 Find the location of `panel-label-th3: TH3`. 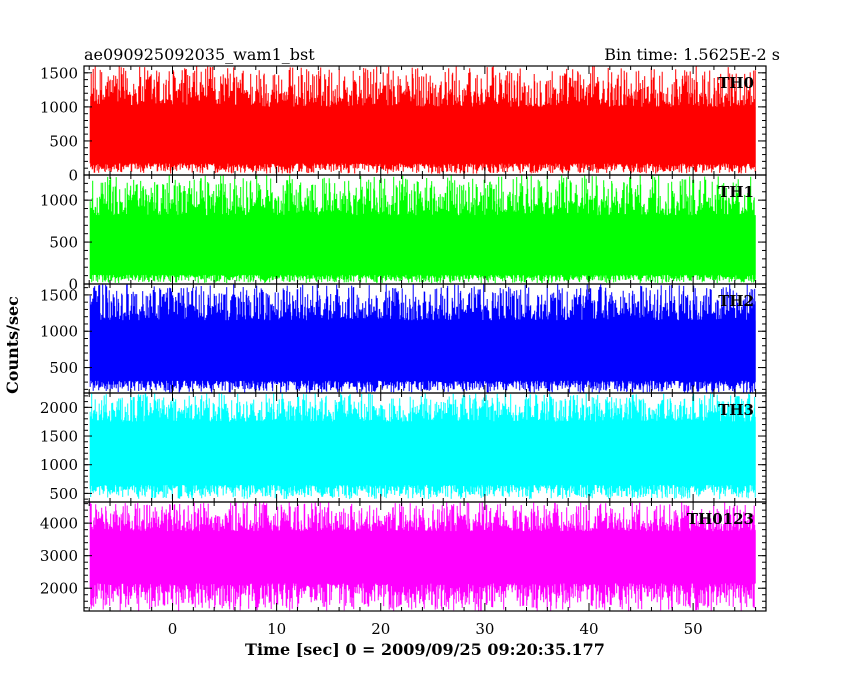

panel-label-th3: TH3 is located at coordinates (736, 410).